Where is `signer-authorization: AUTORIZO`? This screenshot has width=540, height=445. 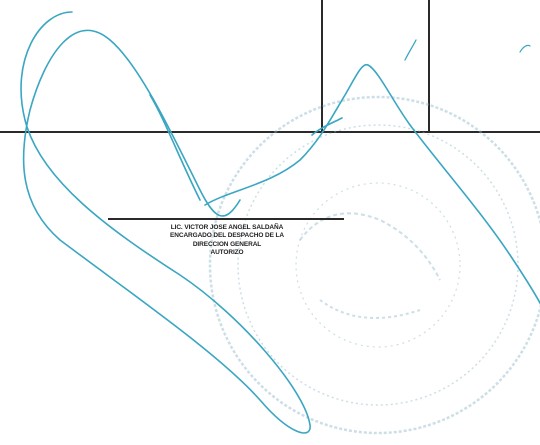
signer-authorization: AUTORIZO is located at coordinates (227, 253).